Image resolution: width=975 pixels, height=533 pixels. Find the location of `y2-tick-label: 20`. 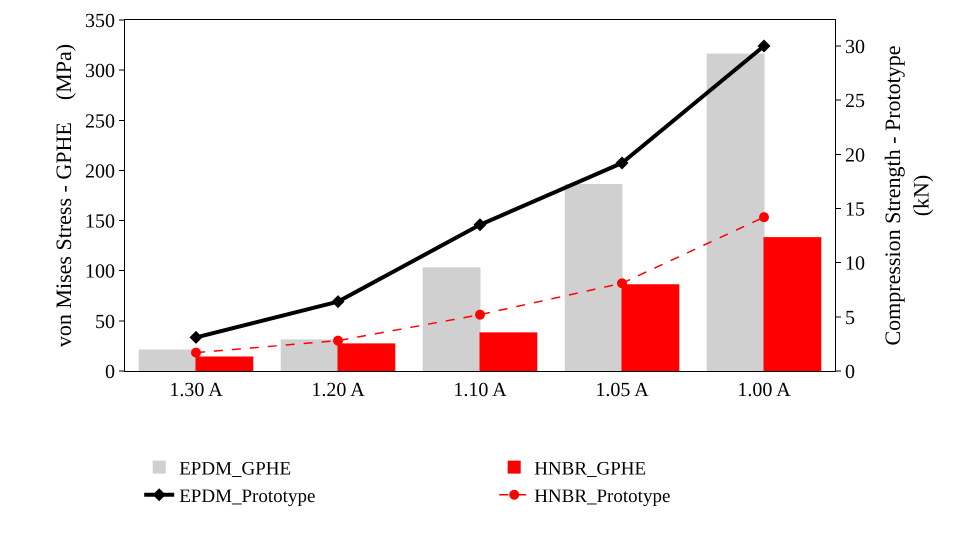

y2-tick-label: 20 is located at coordinates (855, 155).